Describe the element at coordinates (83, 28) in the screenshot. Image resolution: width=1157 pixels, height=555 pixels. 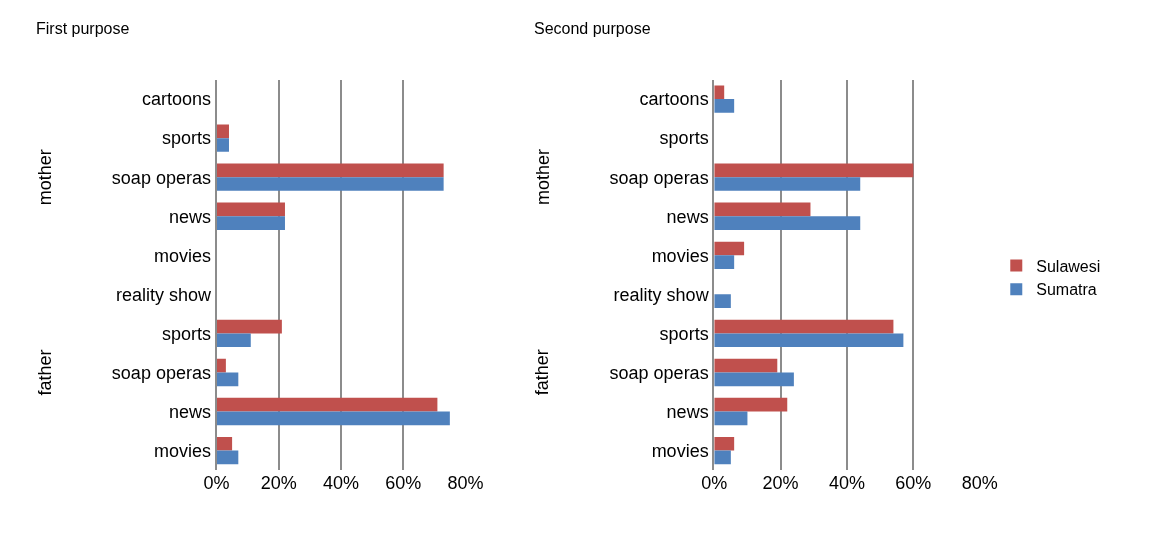
I see `text: First purpose` at that location.